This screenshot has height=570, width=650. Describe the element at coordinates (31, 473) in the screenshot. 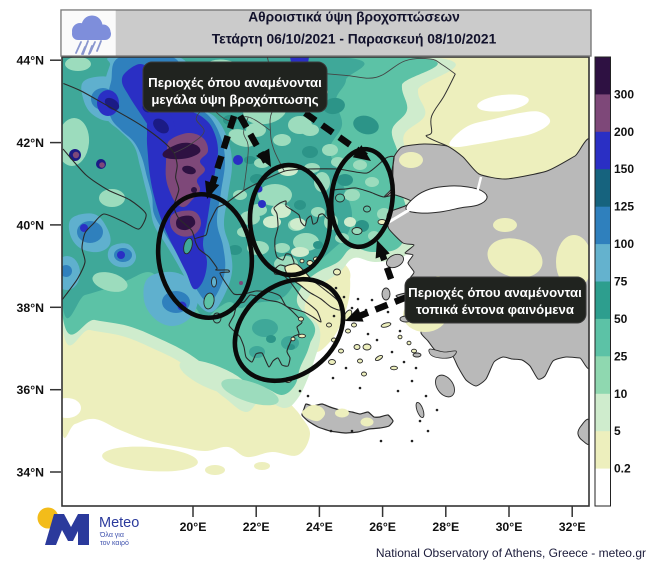

I see `svg-text: 34°N` at that location.